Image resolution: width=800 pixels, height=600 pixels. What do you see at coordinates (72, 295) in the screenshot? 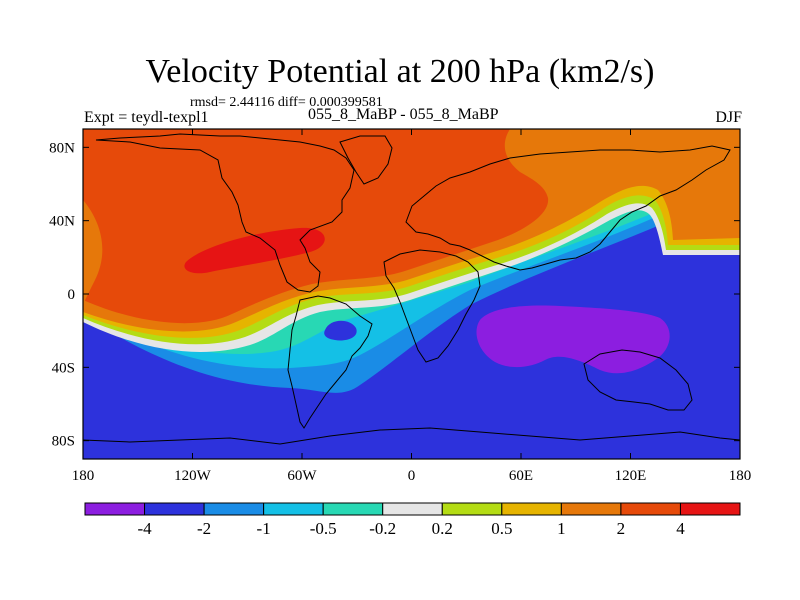
I see `y-tick-label: 0` at bounding box center [72, 295].